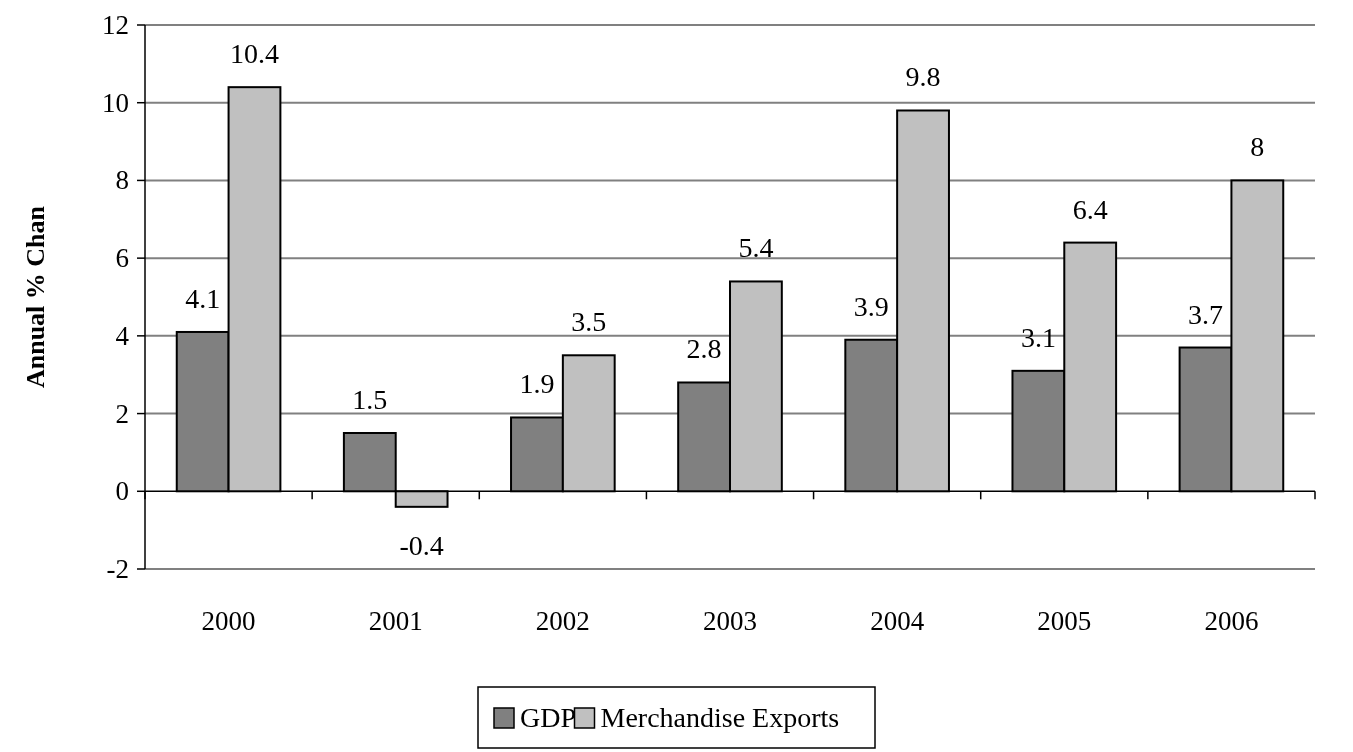  What do you see at coordinates (562, 621) in the screenshot?
I see `x-tick-label: 2002` at bounding box center [562, 621].